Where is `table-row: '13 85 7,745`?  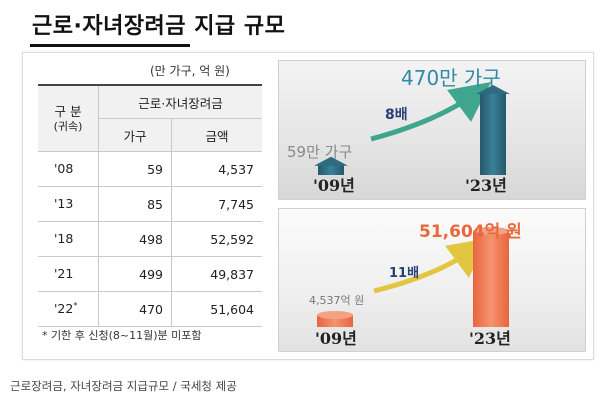 table-row: '13 85 7,745 is located at coordinates (150, 204).